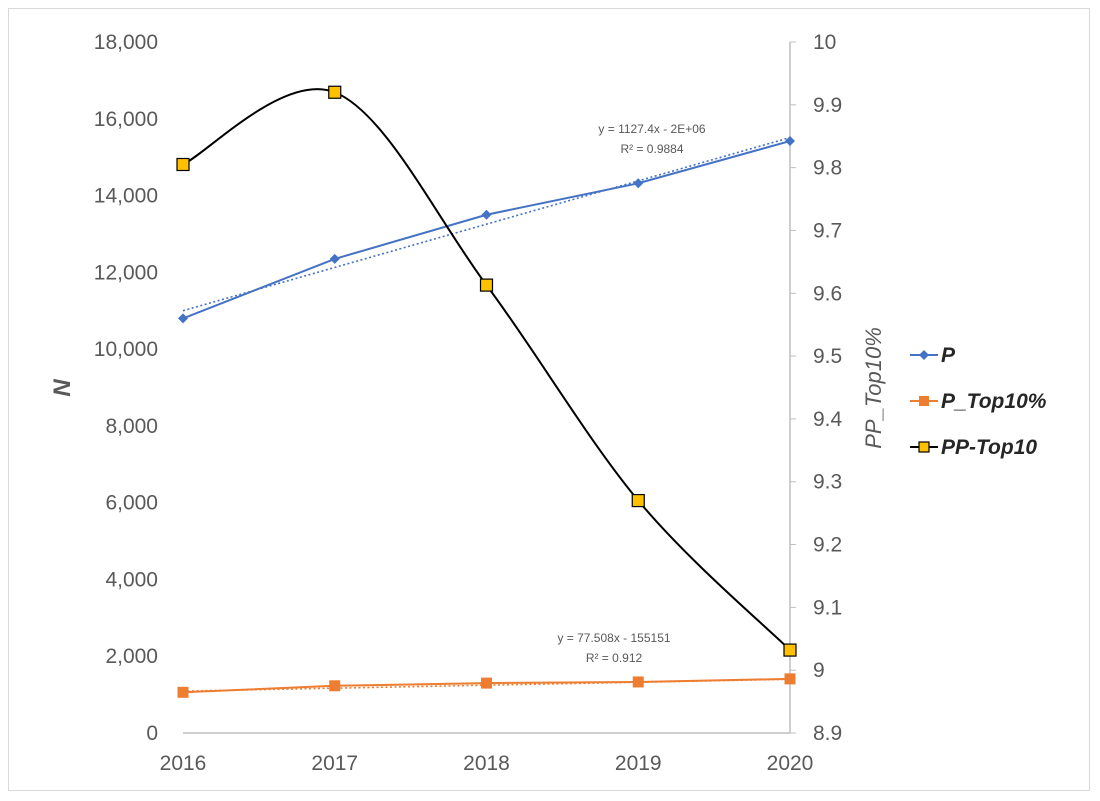 Image resolution: width=1100 pixels, height=801 pixels. What do you see at coordinates (131, 579) in the screenshot?
I see `y-tick-label: 4,000` at bounding box center [131, 579].